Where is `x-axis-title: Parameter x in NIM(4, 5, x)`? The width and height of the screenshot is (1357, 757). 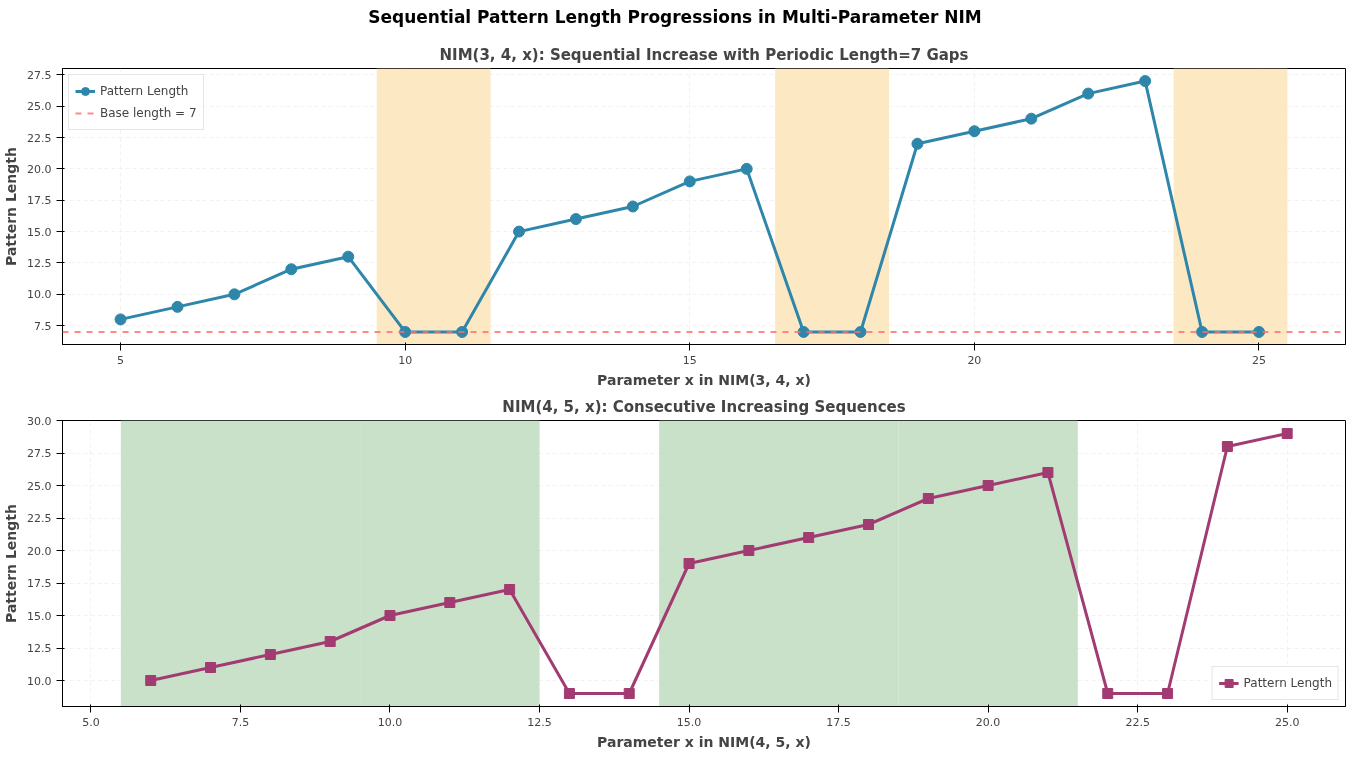 x-axis-title: Parameter x in NIM(4, 5, x) is located at coordinates (704, 741).